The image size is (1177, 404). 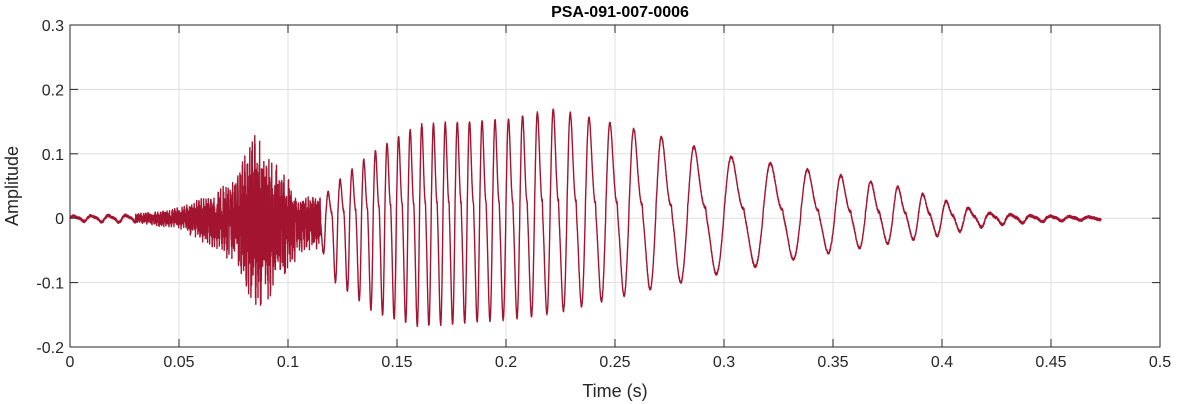 I want to click on x-tick-label: 0.25, so click(x=614, y=362).